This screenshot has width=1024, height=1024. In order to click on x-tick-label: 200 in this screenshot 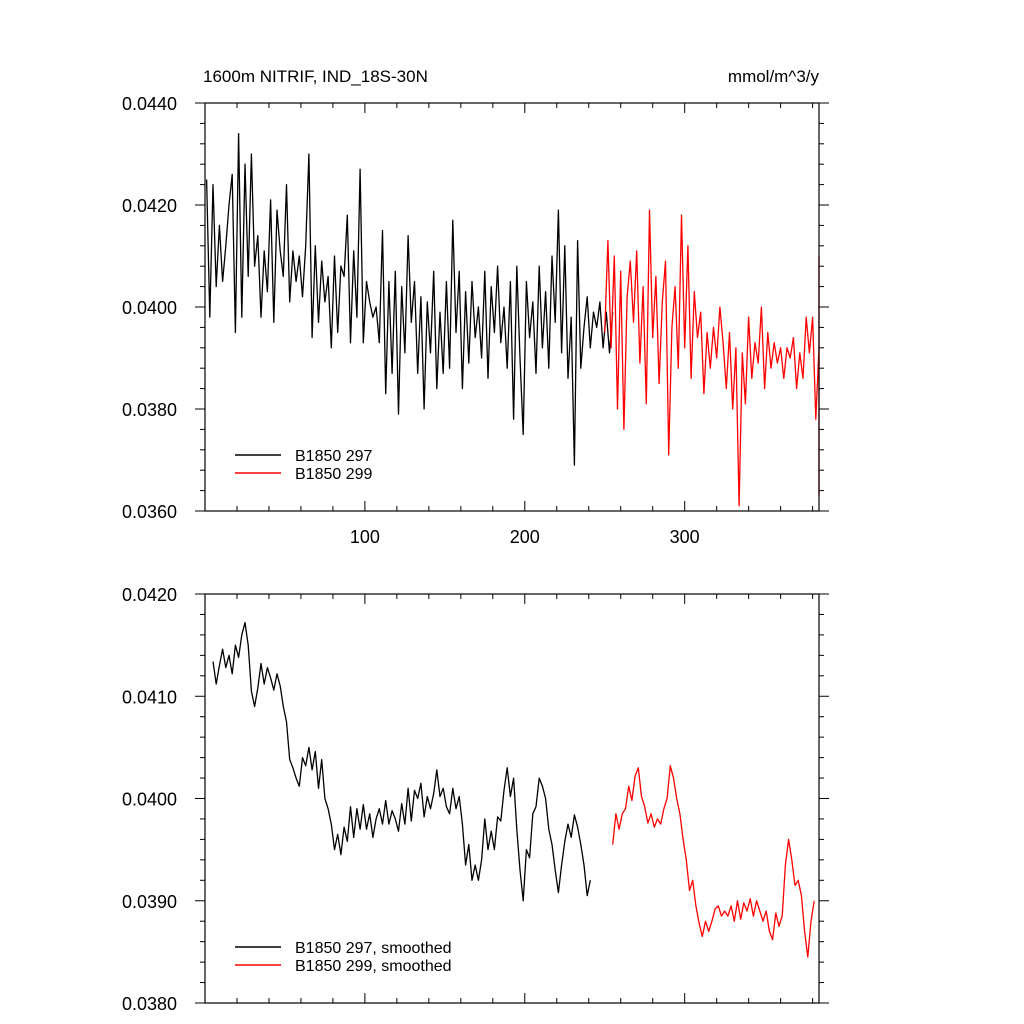, I will do `click(525, 537)`.